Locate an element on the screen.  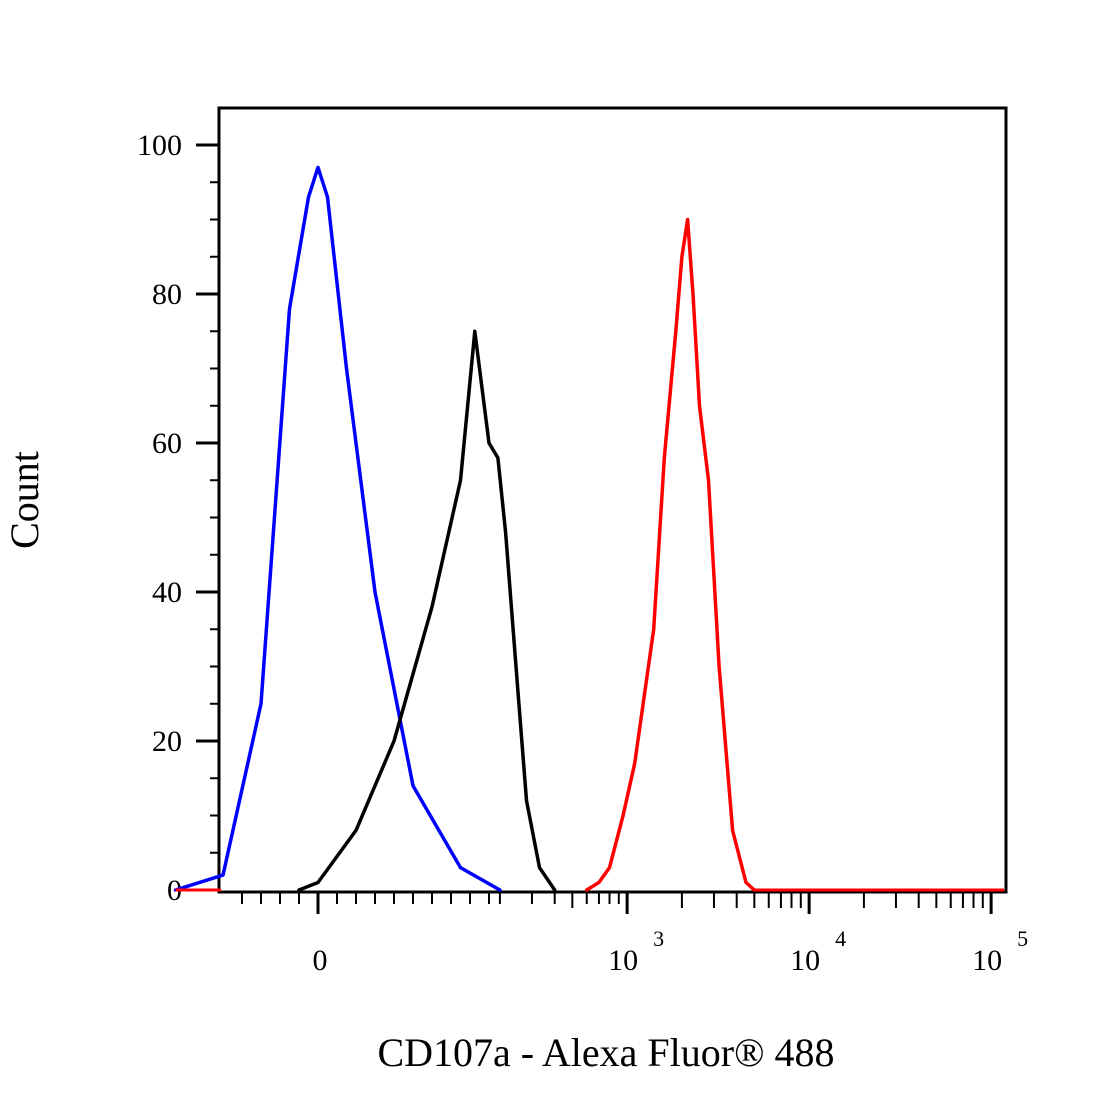
x-axis-title: CD107a - Alexa Fluor® 488 is located at coordinates (605, 1052).